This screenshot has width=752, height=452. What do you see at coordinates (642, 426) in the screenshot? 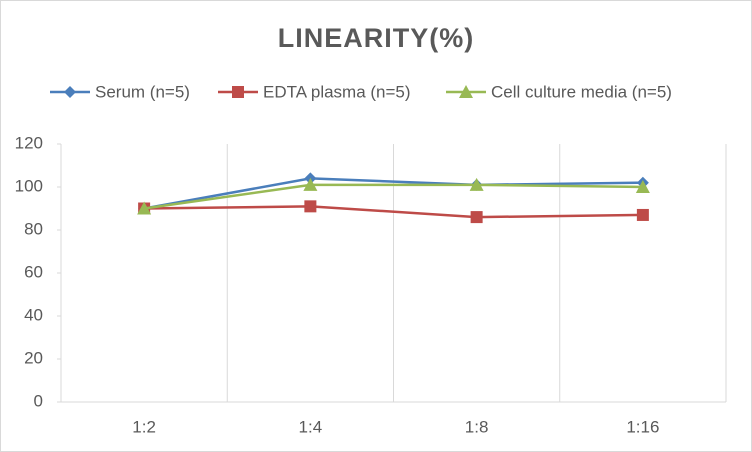
I see `x-tick-label: 1:16` at bounding box center [642, 426].